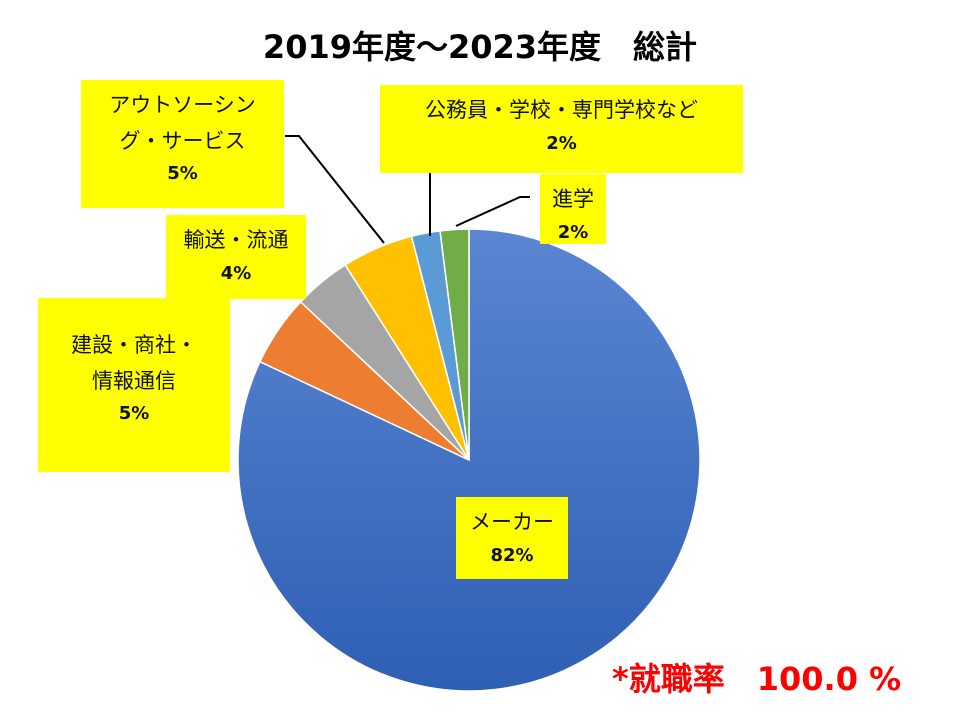 Image resolution: width=960 pixels, height=720 pixels. I want to click on slice-category-label: グ・サービス, so click(182, 140).